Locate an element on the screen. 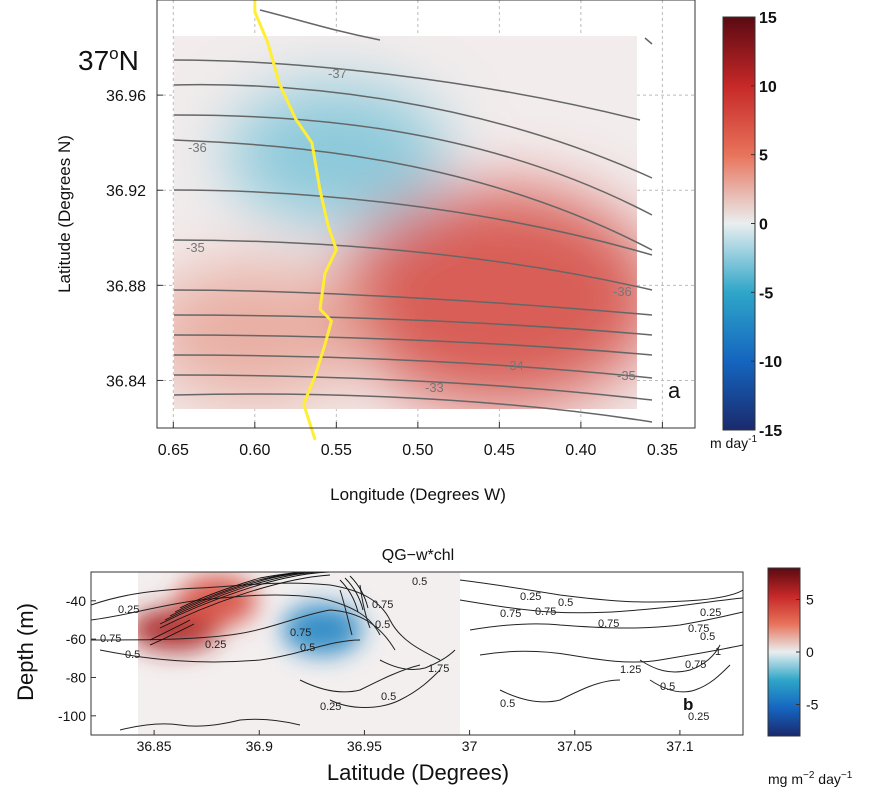  colorbar-b is located at coordinates (784, 652).